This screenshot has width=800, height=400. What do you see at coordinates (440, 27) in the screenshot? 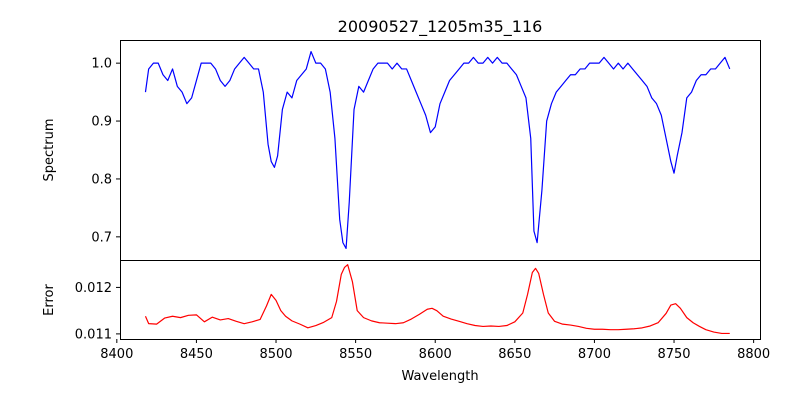
I see `chart-title: 20090527_1205m35_116` at bounding box center [440, 27].